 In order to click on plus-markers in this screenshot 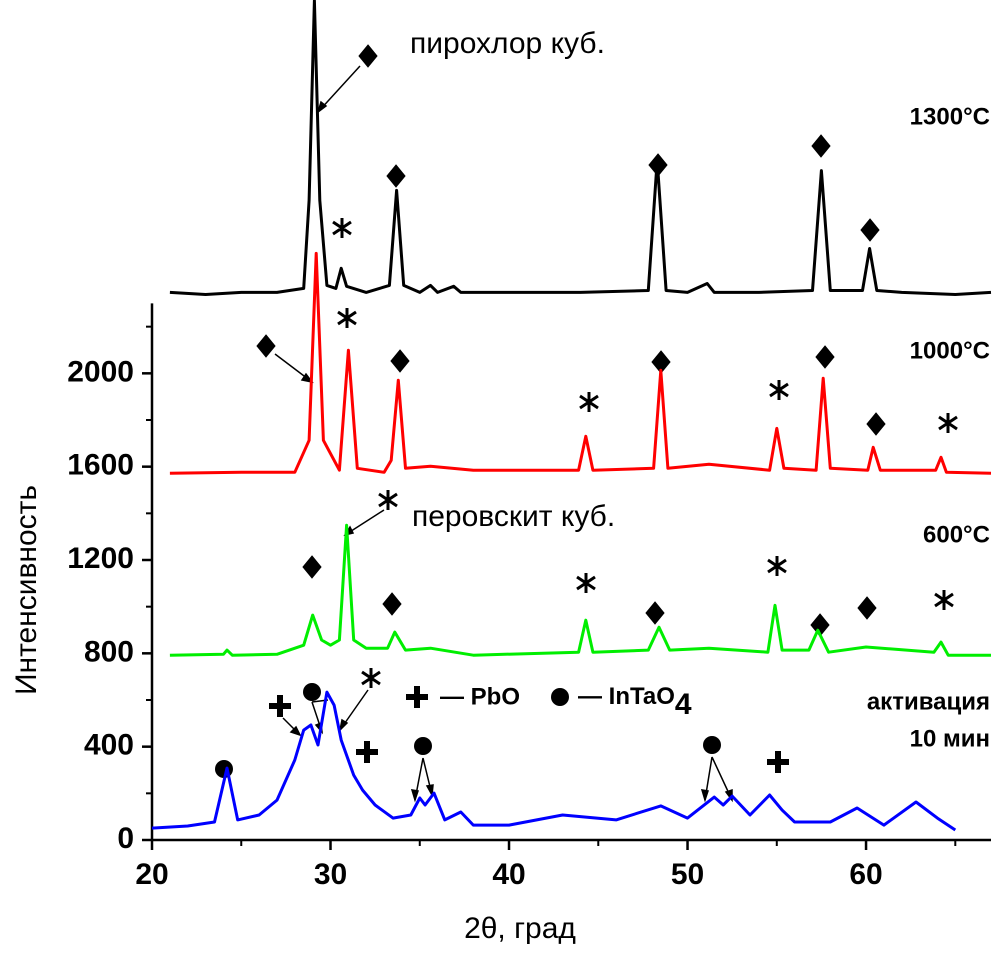, I will do `click(529, 729)`.